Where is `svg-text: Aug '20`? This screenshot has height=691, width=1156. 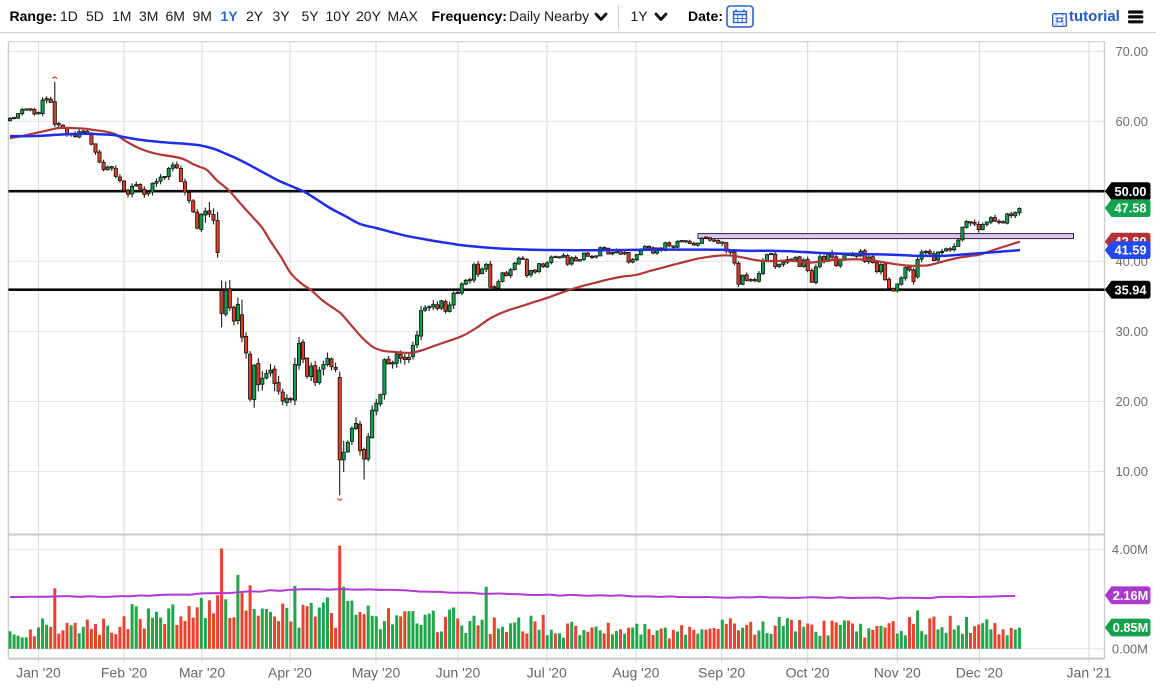 svg-text: Aug '20 is located at coordinates (635, 673).